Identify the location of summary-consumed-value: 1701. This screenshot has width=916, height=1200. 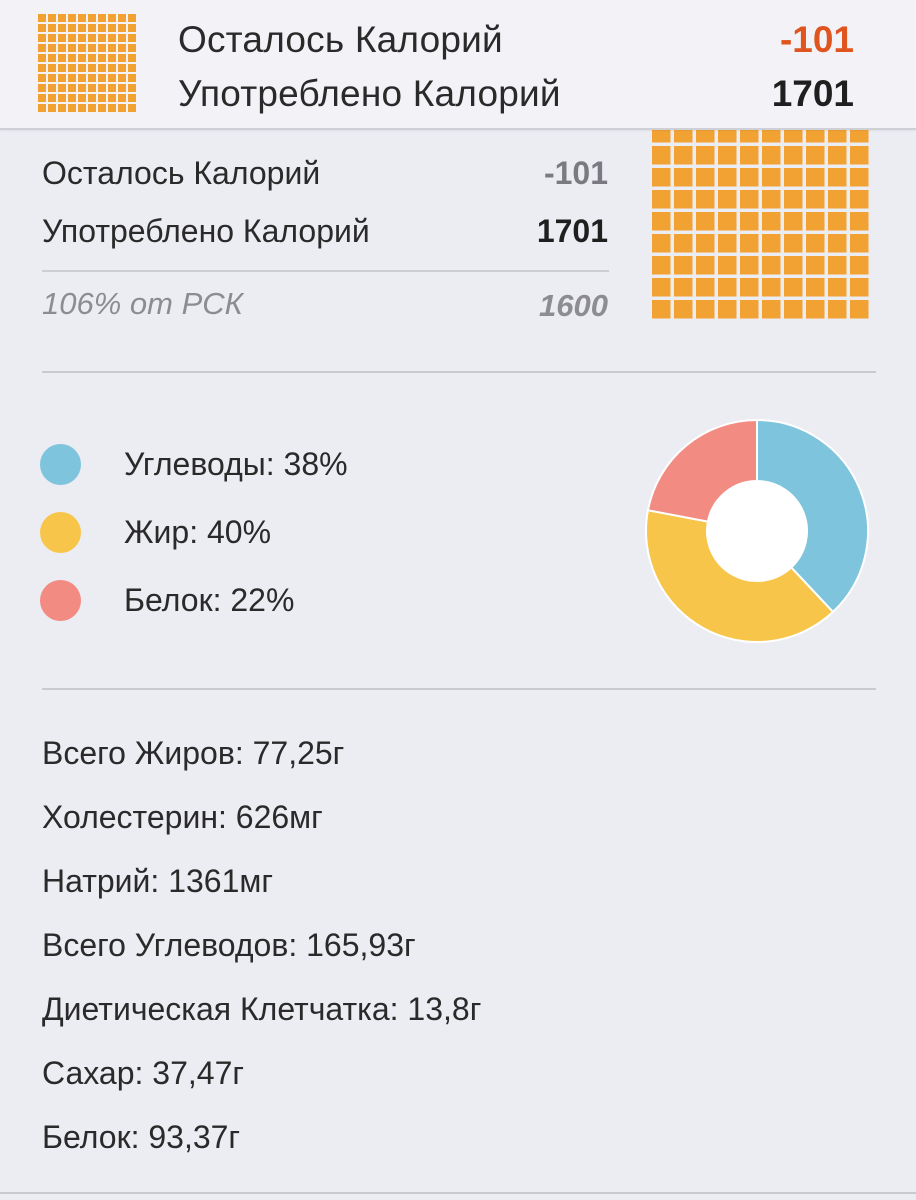
(572, 231).